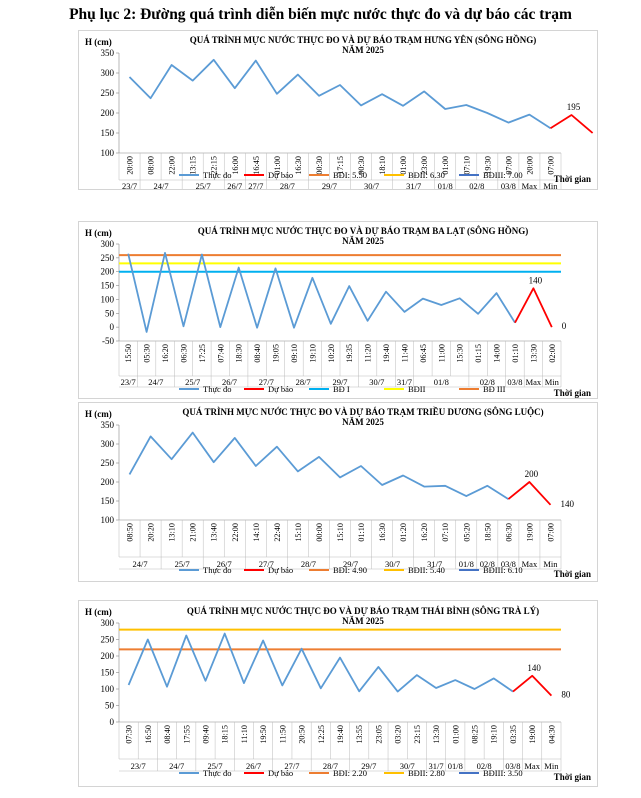 This screenshot has height=798, width=641. What do you see at coordinates (214, 165) in the screenshot?
I see `x-tick-label: 22:15` at bounding box center [214, 165].